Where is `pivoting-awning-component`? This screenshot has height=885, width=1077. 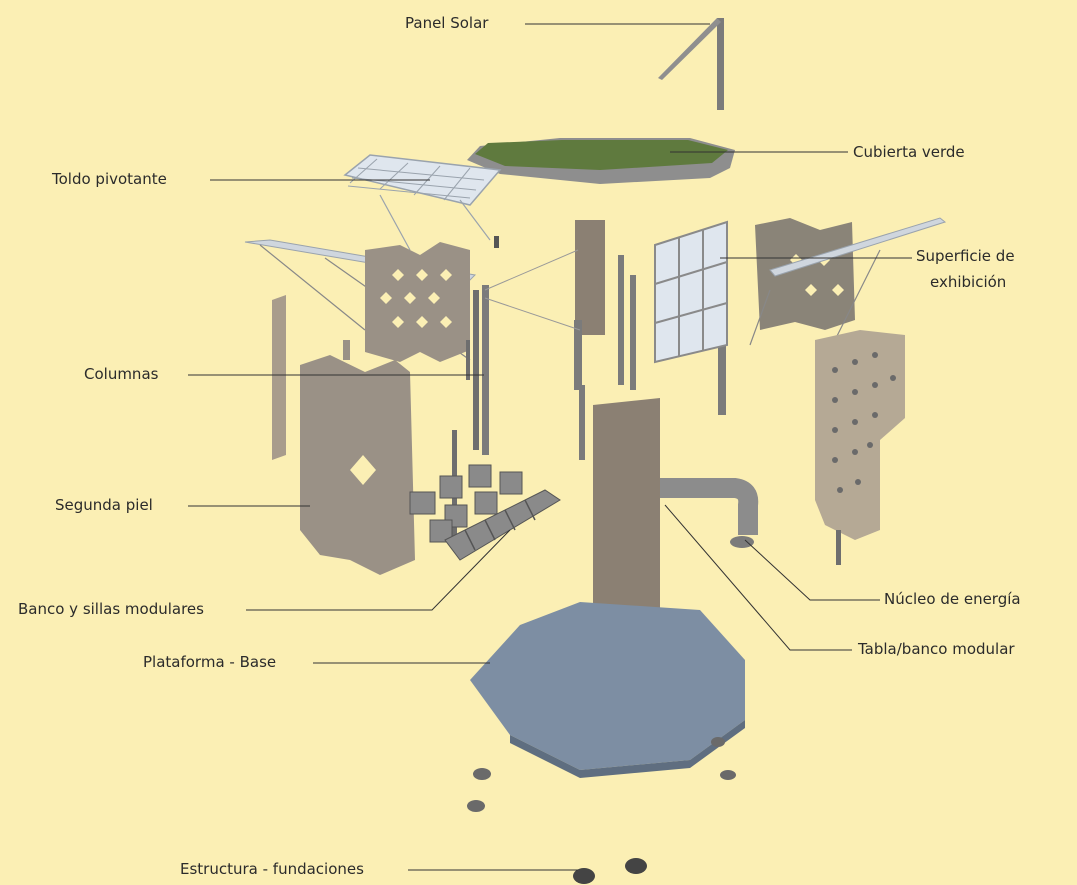
pivoting-awning-component is located at coordinates (422, 202).